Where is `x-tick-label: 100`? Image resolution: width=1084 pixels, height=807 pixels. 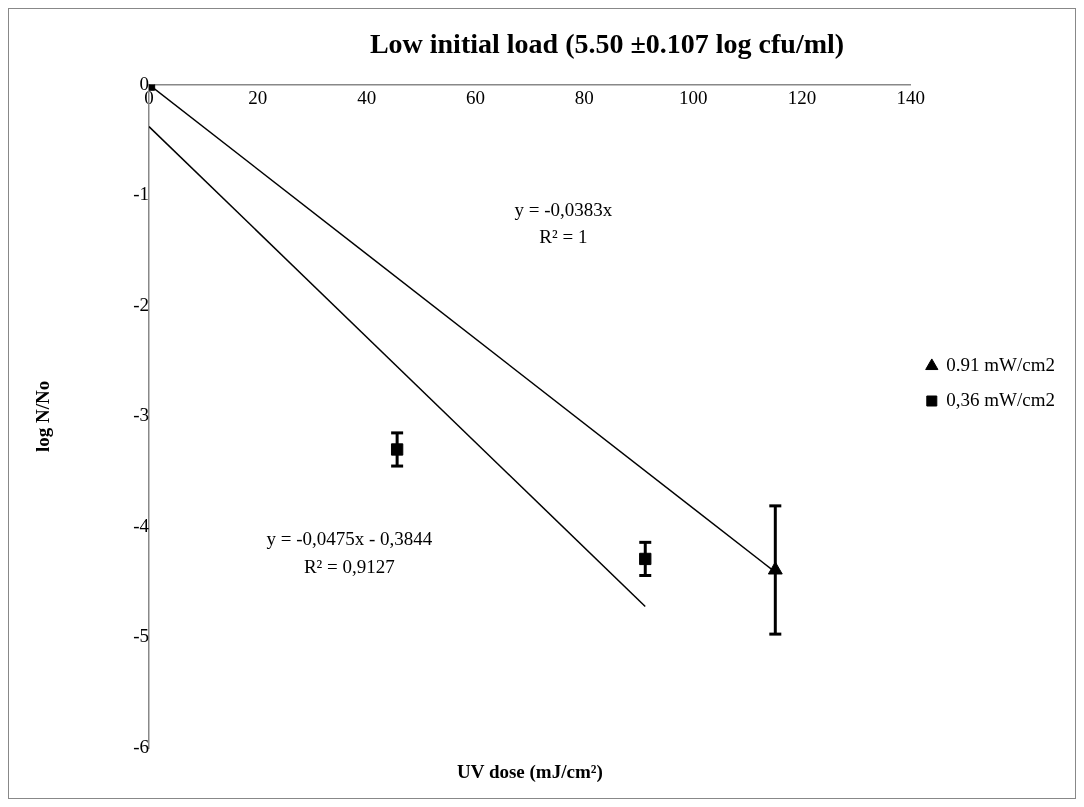
x-tick-label: 100 is located at coordinates (693, 97).